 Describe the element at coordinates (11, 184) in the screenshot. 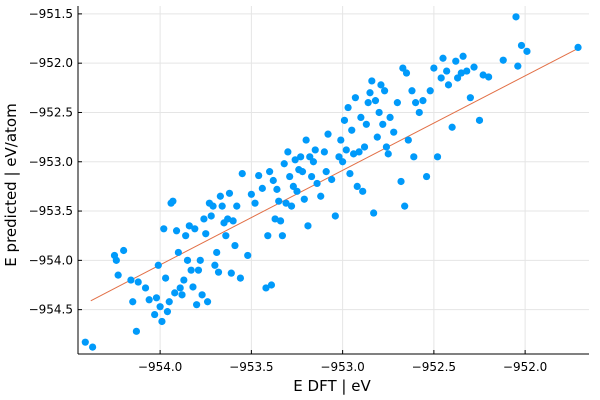

I see `y-axis-label: E predicted | eV/atom` at that location.